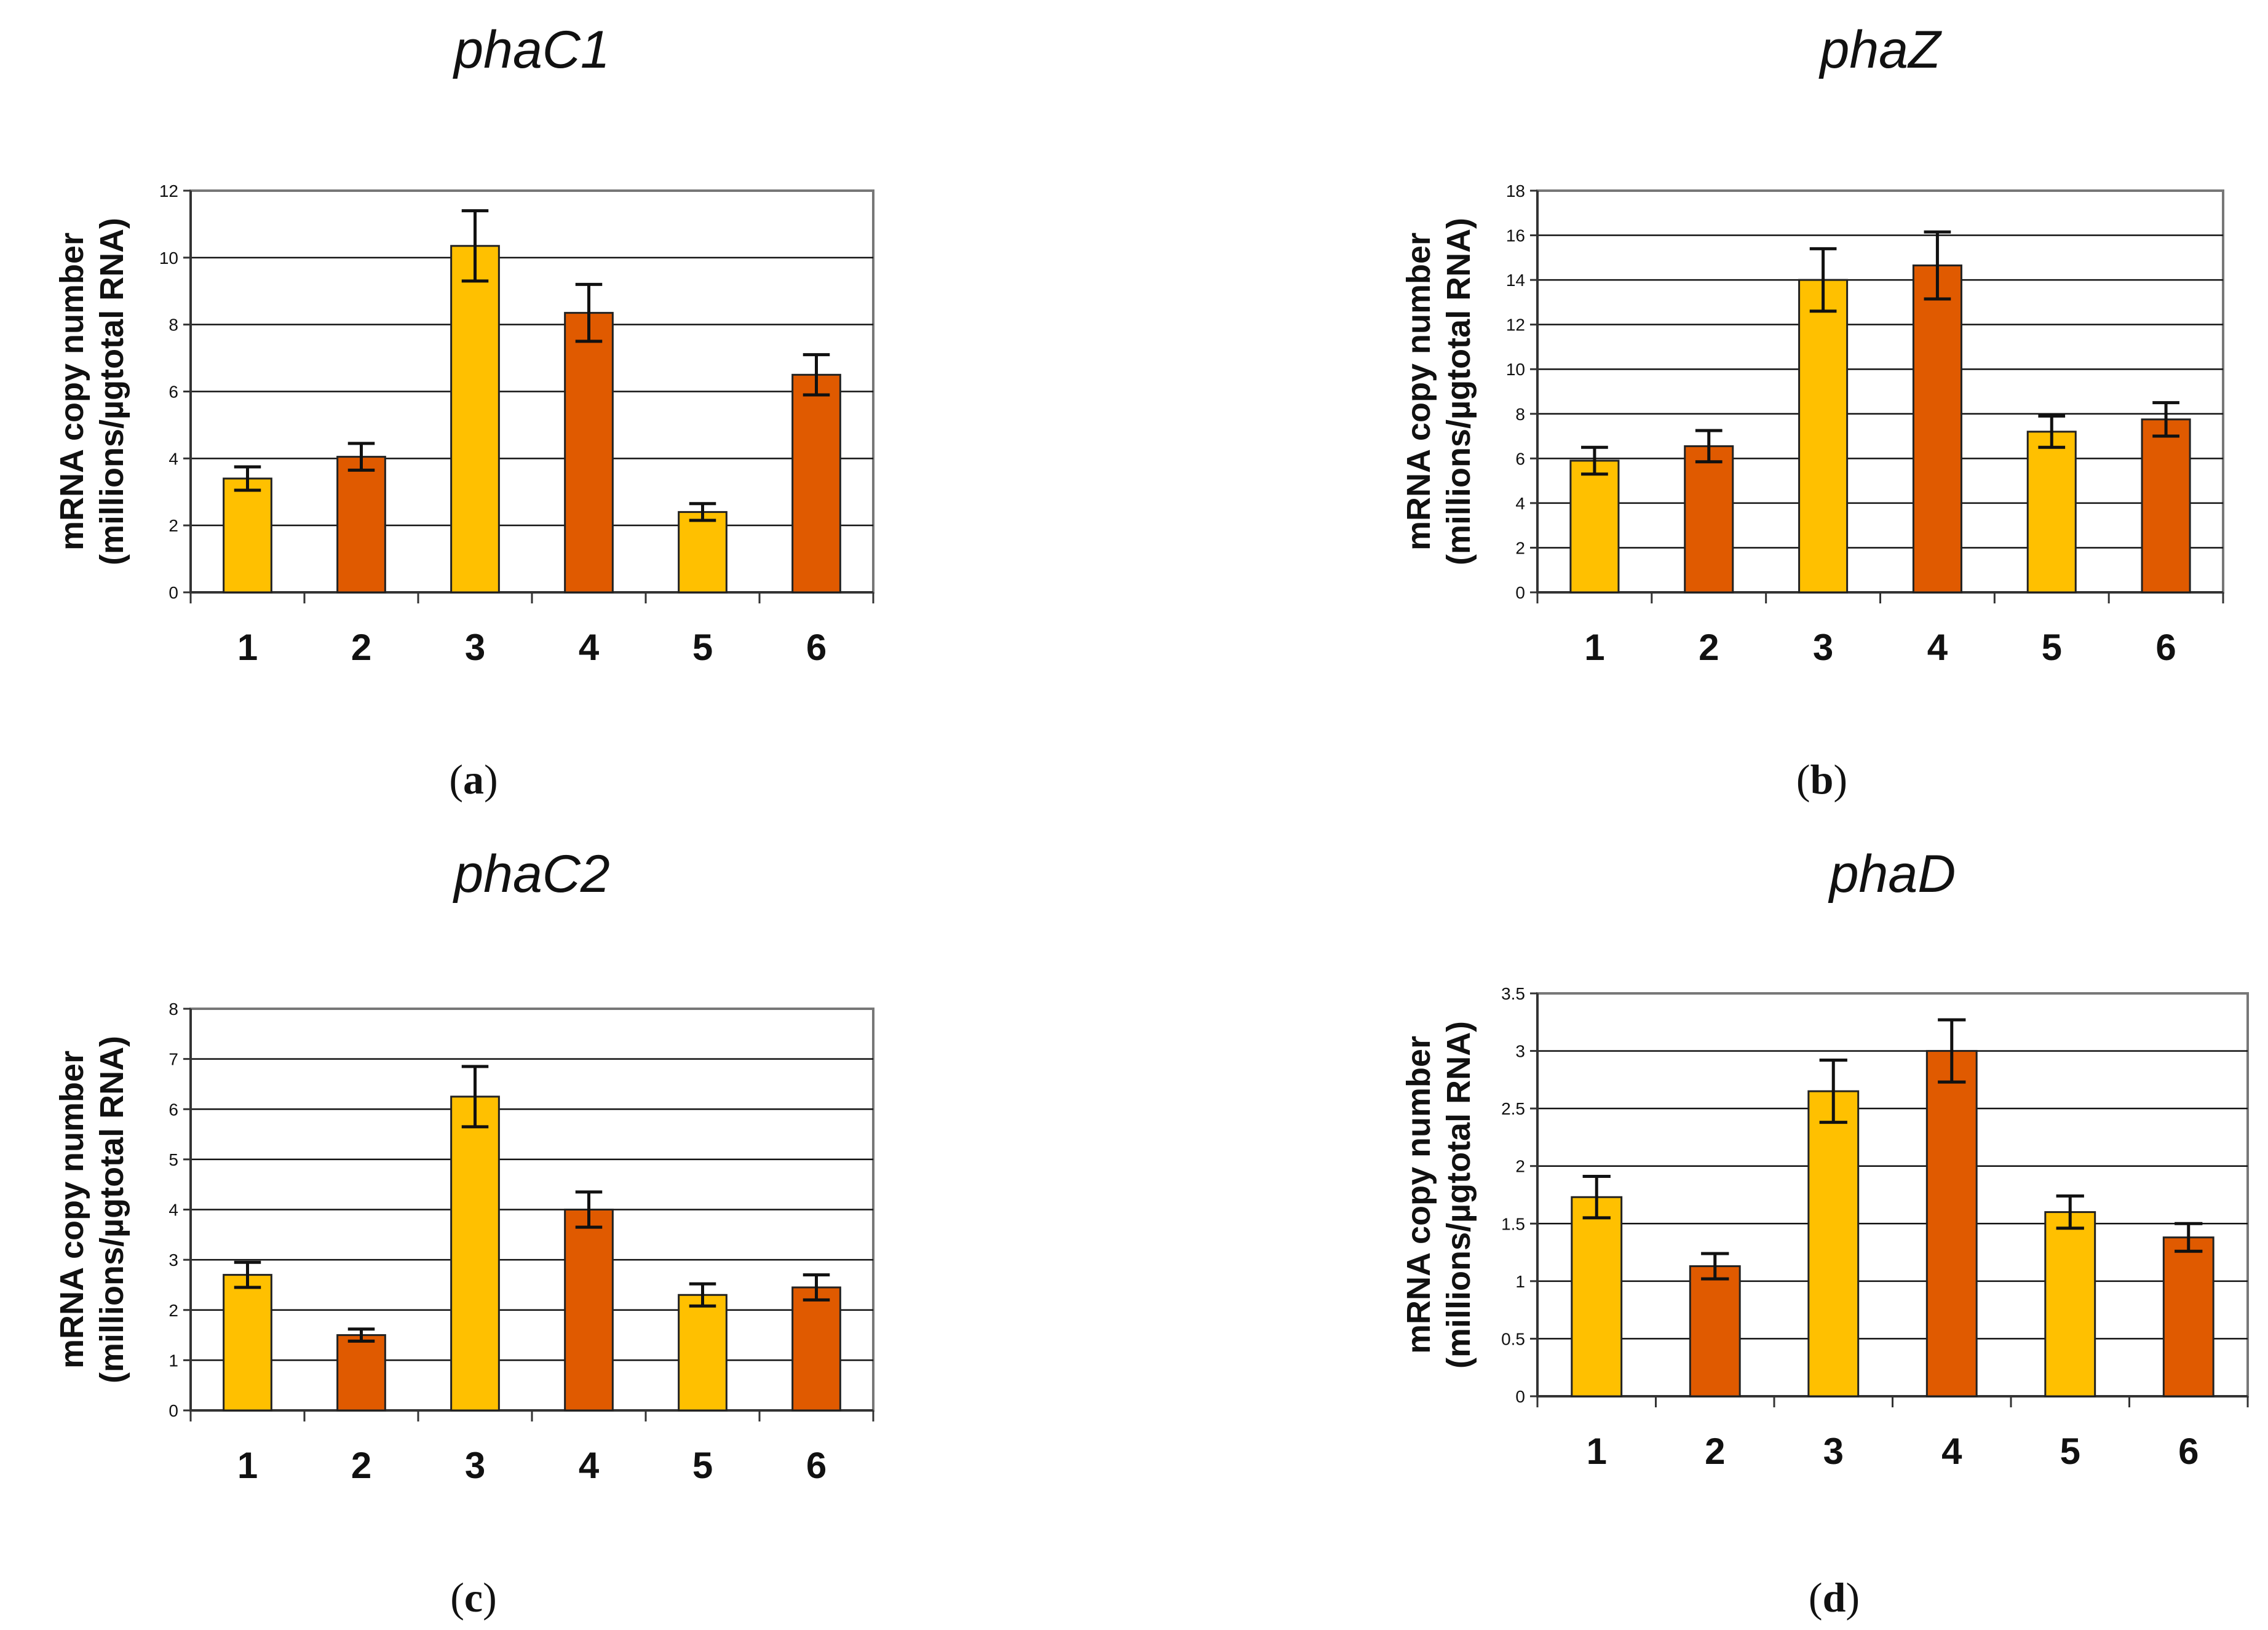  I want to click on panel-letter-char: a, so click(473, 779).